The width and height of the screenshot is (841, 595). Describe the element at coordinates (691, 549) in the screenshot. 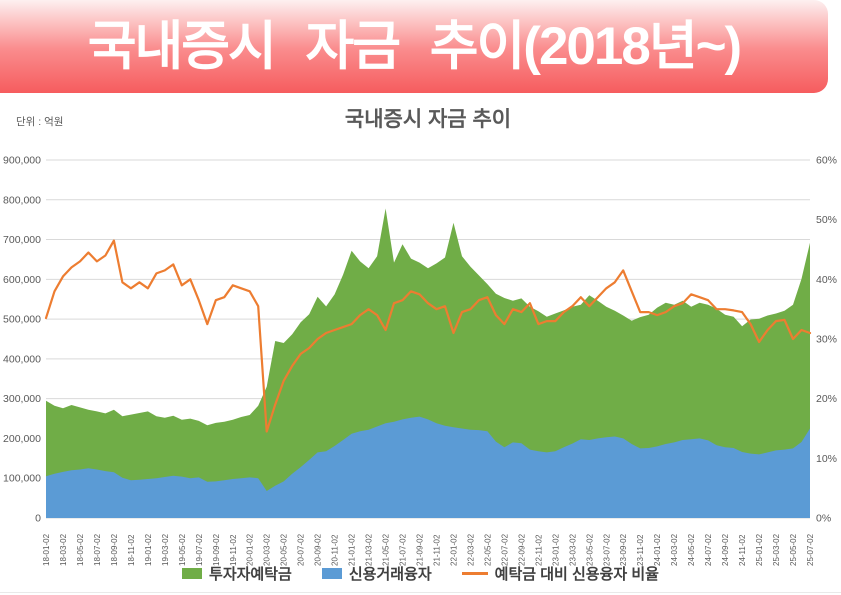

I see `x-axis-tick: 24-05-02` at that location.